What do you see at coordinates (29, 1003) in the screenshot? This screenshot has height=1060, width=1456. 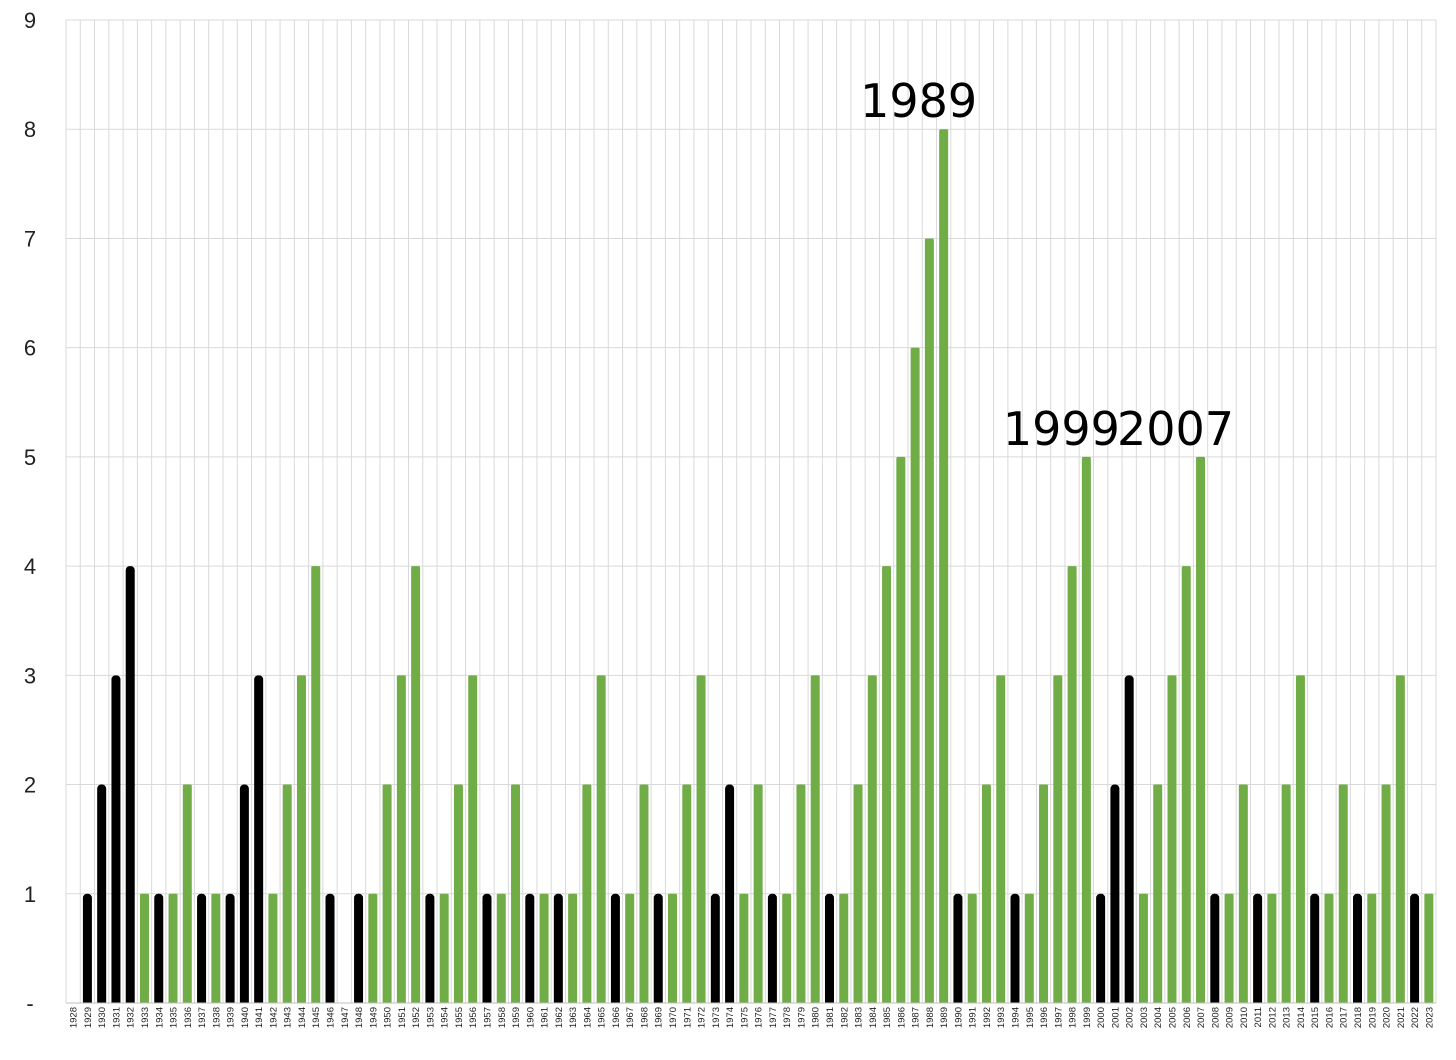 I see `y-tick-label: -` at bounding box center [29, 1003].